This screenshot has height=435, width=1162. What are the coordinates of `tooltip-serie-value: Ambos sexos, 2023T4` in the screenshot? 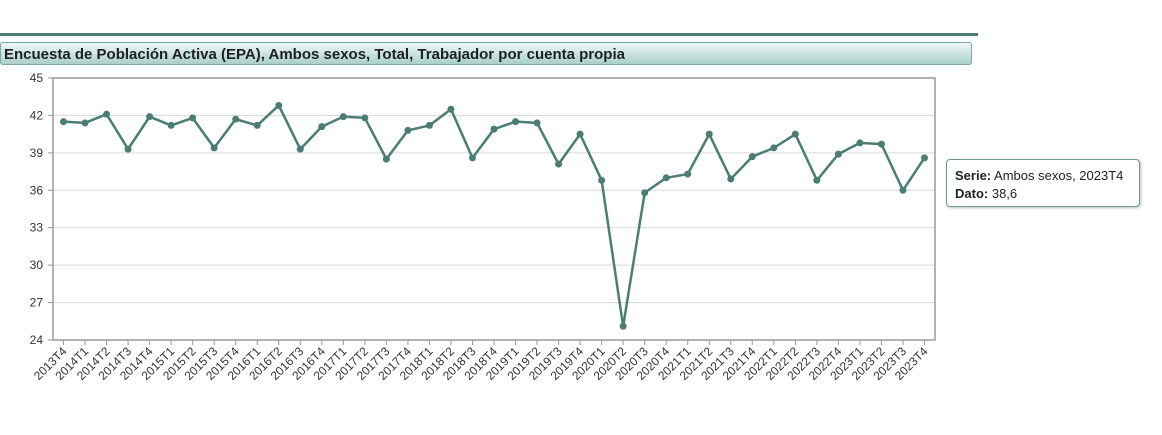 It's located at (1059, 175).